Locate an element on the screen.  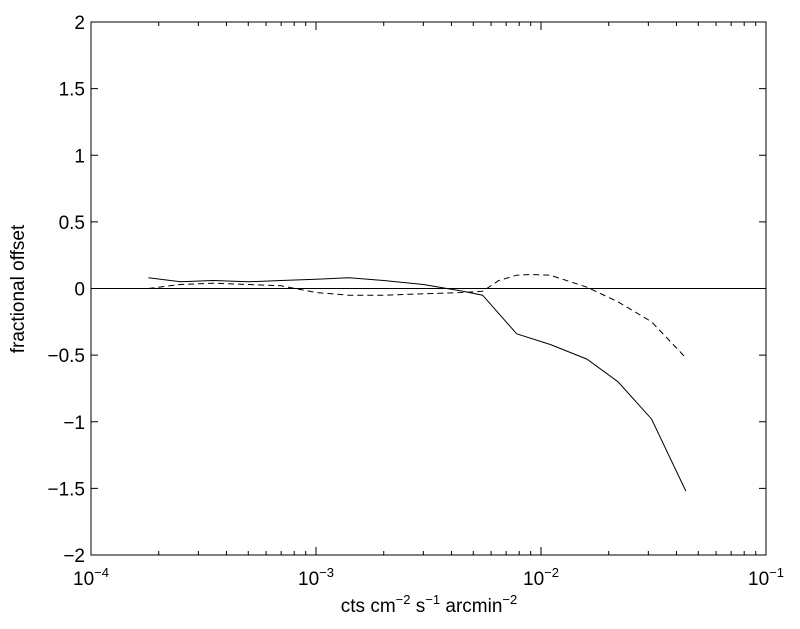
x-axis-label-exp2: −1 is located at coordinates (432, 599).